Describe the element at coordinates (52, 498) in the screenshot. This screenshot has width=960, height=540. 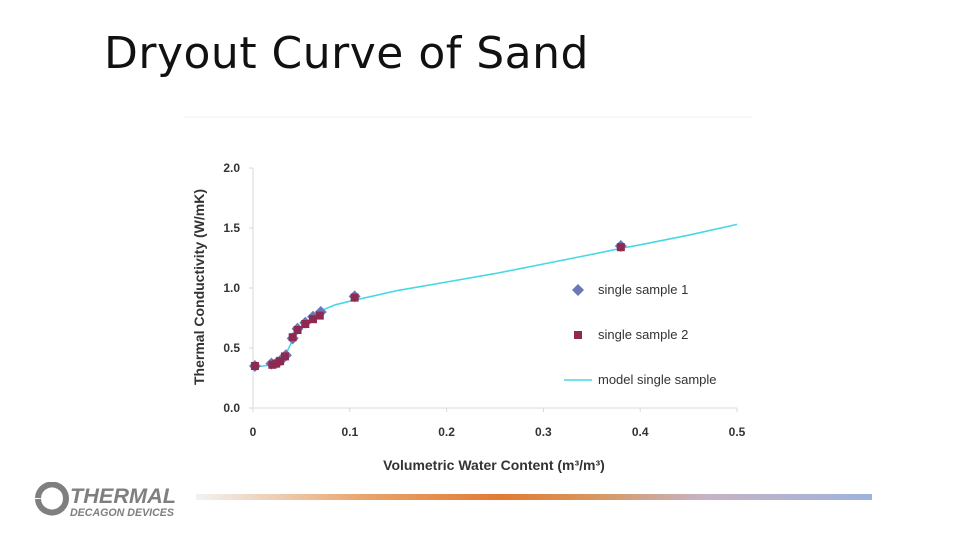
I see `logo-ring-icon` at that location.